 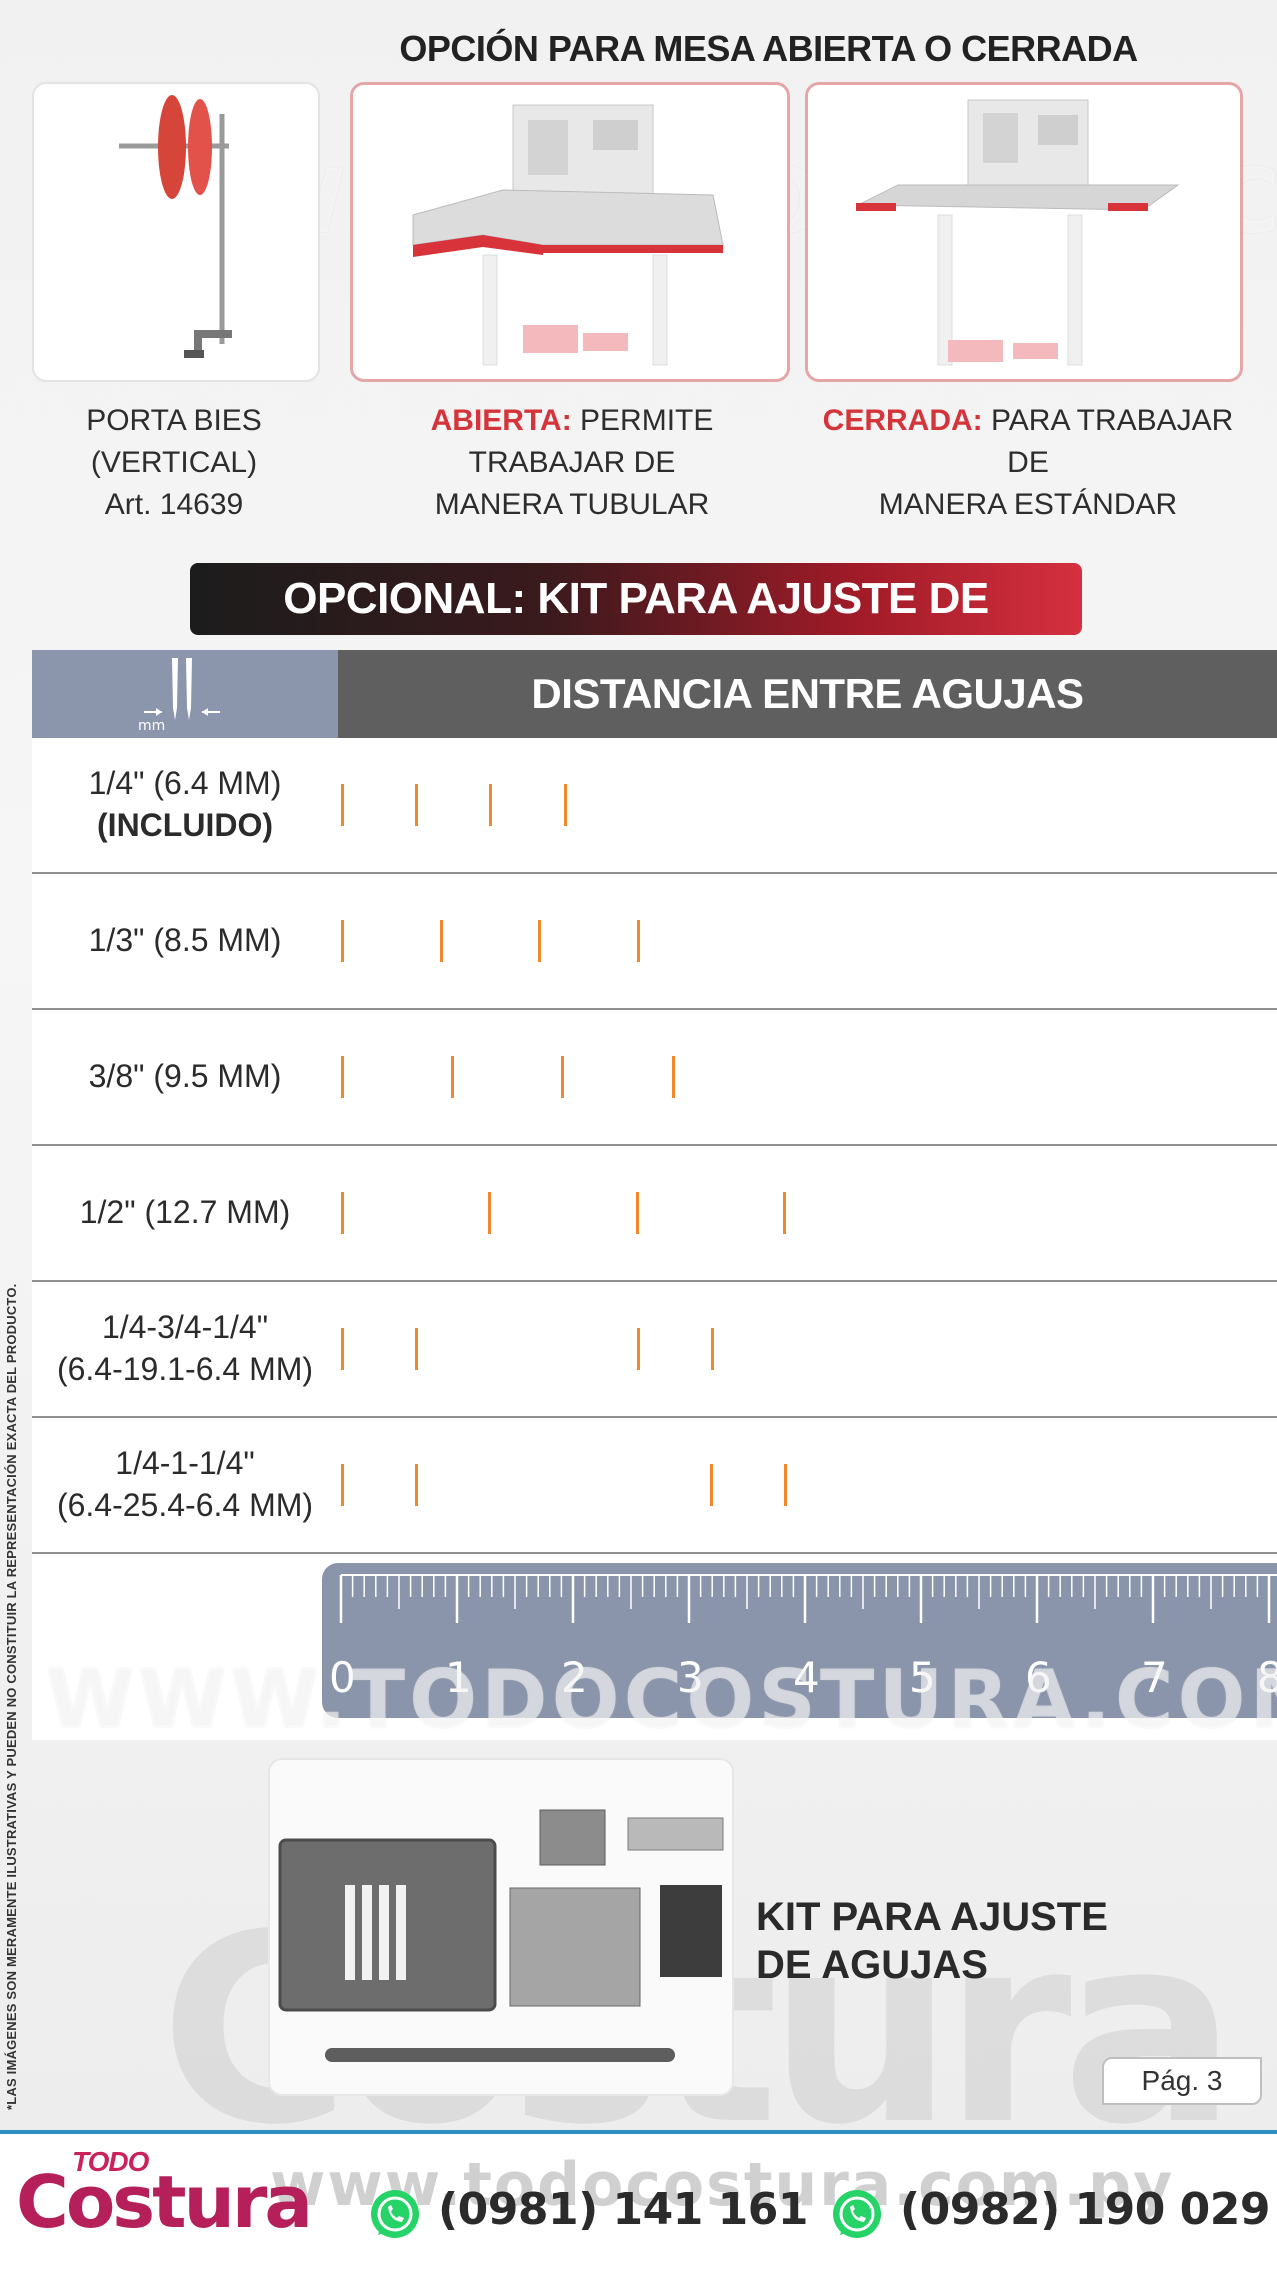 What do you see at coordinates (872, 1965) in the screenshot?
I see `kit-label-line2: DE AGUJAS` at bounding box center [872, 1965].